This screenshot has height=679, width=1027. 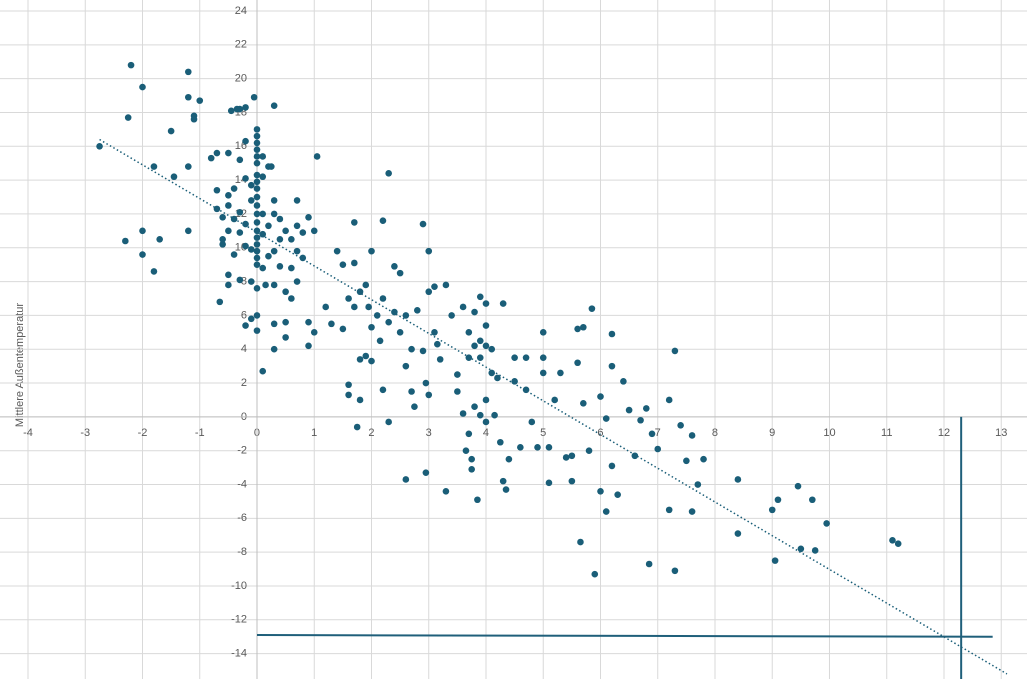 What do you see at coordinates (715, 433) in the screenshot?
I see `x-tick-label: 8` at bounding box center [715, 433].